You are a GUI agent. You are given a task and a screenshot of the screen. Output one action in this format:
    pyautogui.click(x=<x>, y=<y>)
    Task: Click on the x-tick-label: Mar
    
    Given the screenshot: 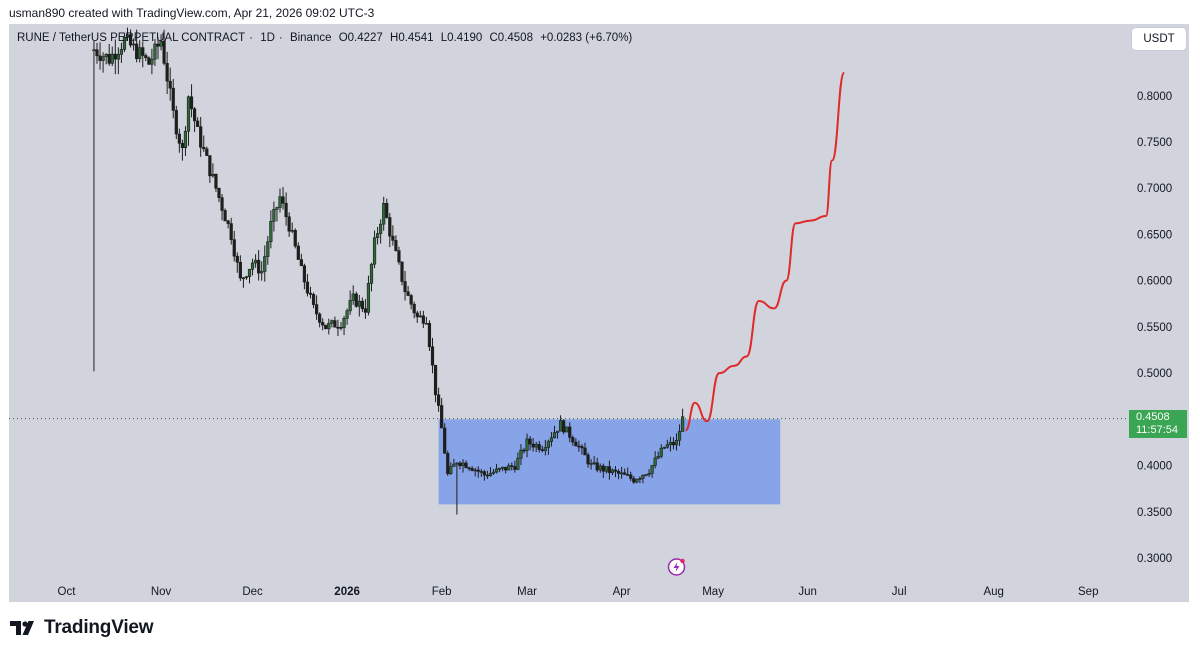 What is the action you would take?
    pyautogui.click(x=527, y=592)
    